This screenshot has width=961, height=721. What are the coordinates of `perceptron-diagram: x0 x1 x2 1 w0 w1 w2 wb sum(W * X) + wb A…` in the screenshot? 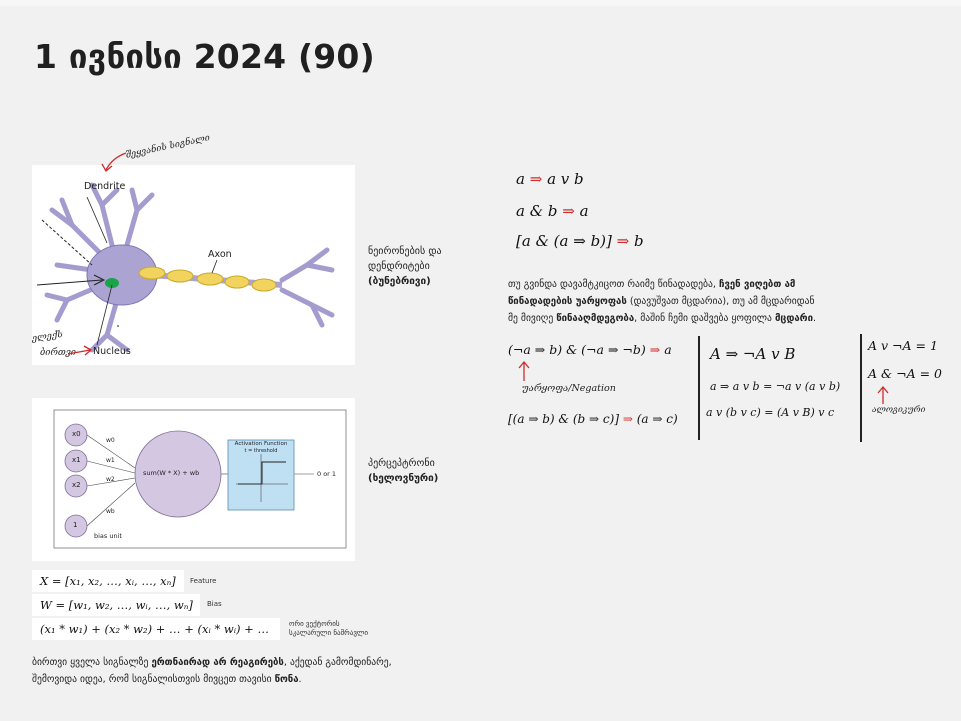 It's located at (193, 479).